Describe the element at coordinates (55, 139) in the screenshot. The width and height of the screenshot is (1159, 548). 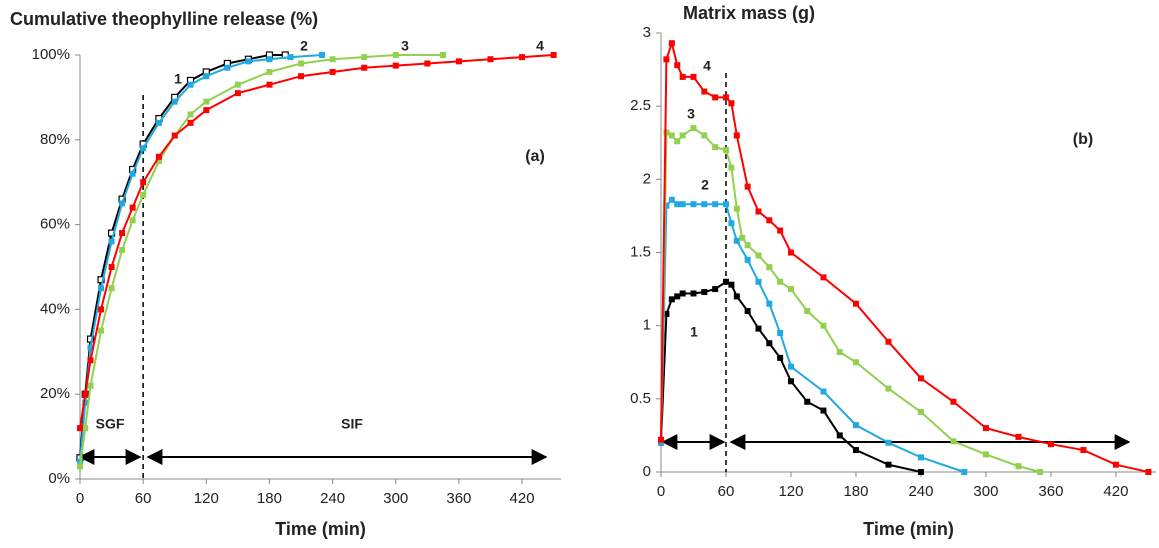
I see `y-tick-label: 80%` at that location.